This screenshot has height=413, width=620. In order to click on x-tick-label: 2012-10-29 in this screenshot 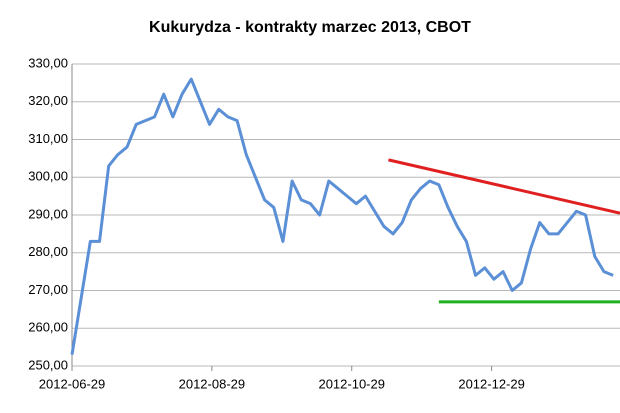, I will do `click(351, 383)`.